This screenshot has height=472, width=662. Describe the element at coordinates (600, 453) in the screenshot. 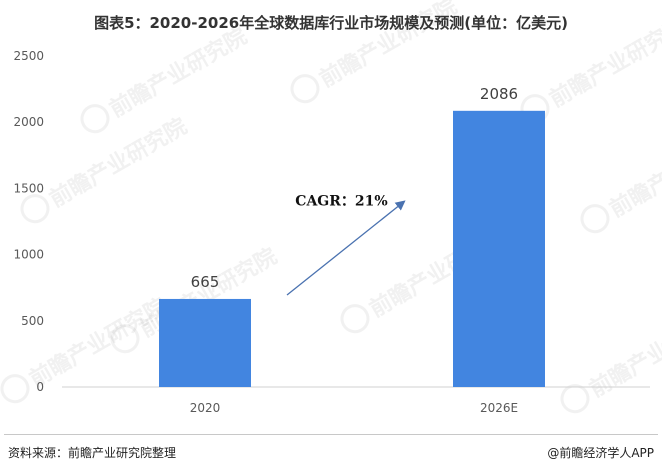

I see `credit-note: @前瞻经济学人APP` at that location.